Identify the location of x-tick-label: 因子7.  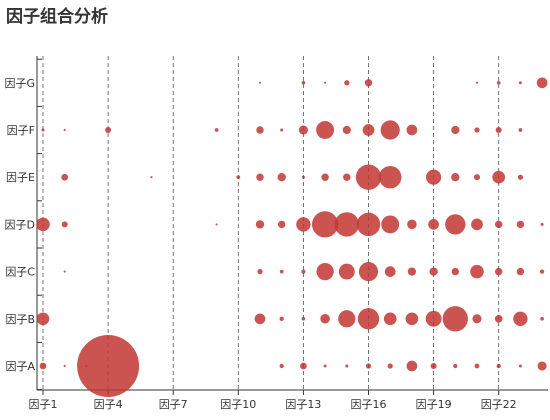
(173, 404).